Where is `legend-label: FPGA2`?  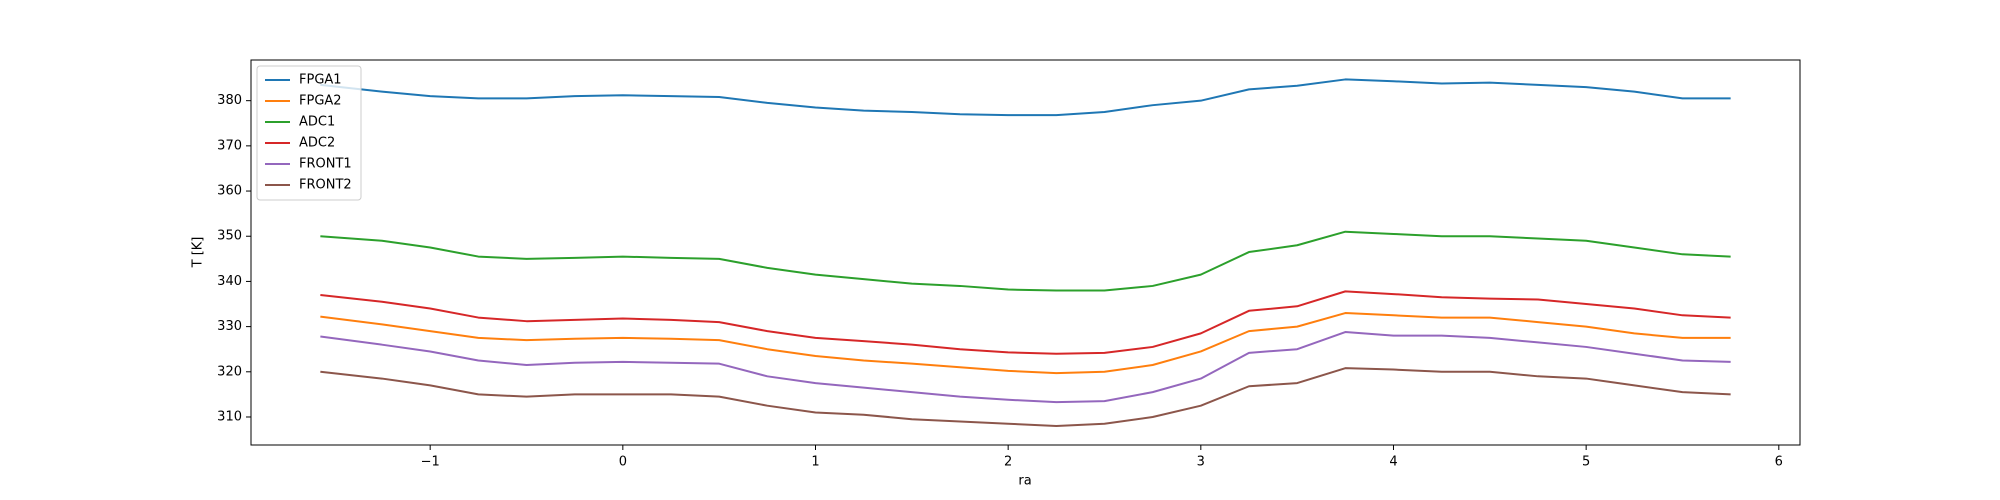
legend-label: FPGA2 is located at coordinates (320, 101).